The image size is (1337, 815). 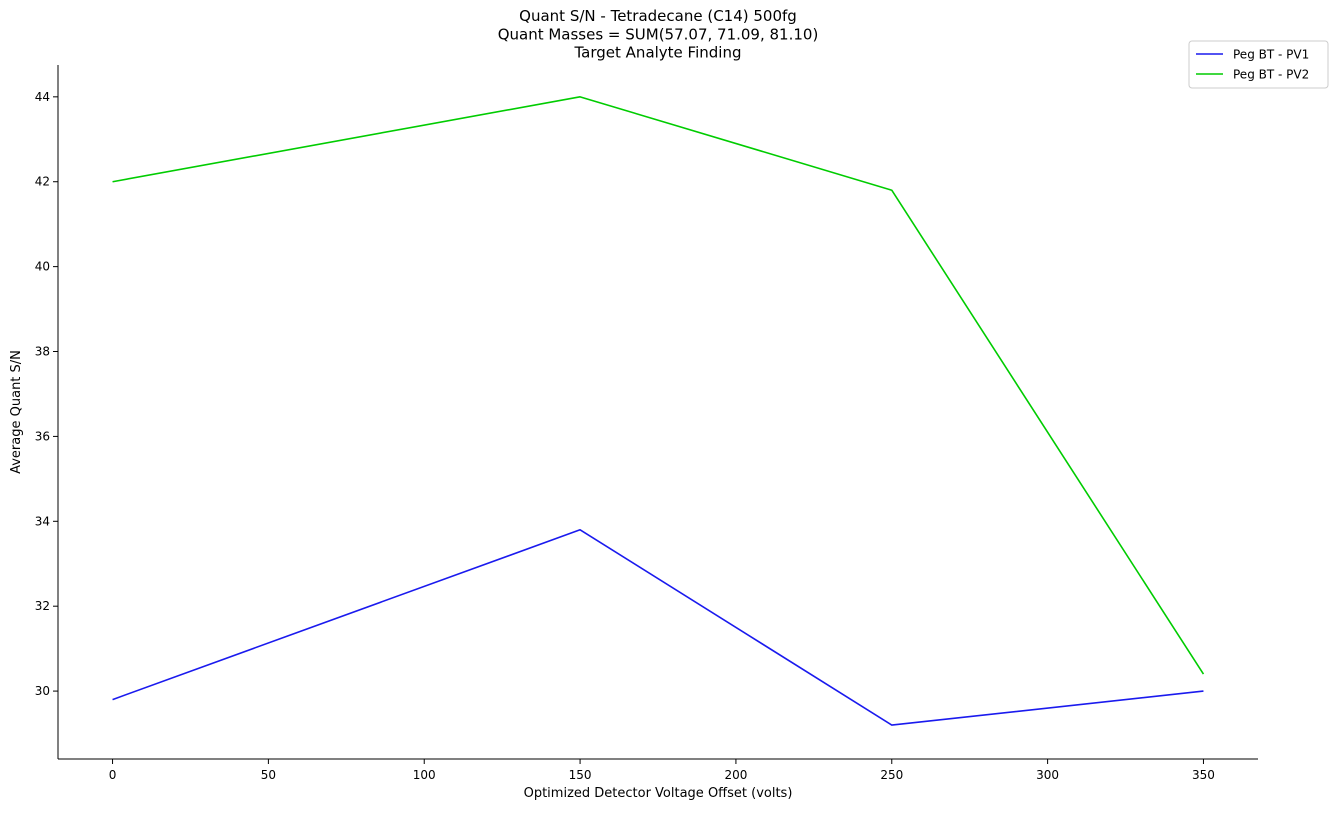 I want to click on y-ticks: 30 32 34 36 38 40 42 44, so click(x=46, y=394).